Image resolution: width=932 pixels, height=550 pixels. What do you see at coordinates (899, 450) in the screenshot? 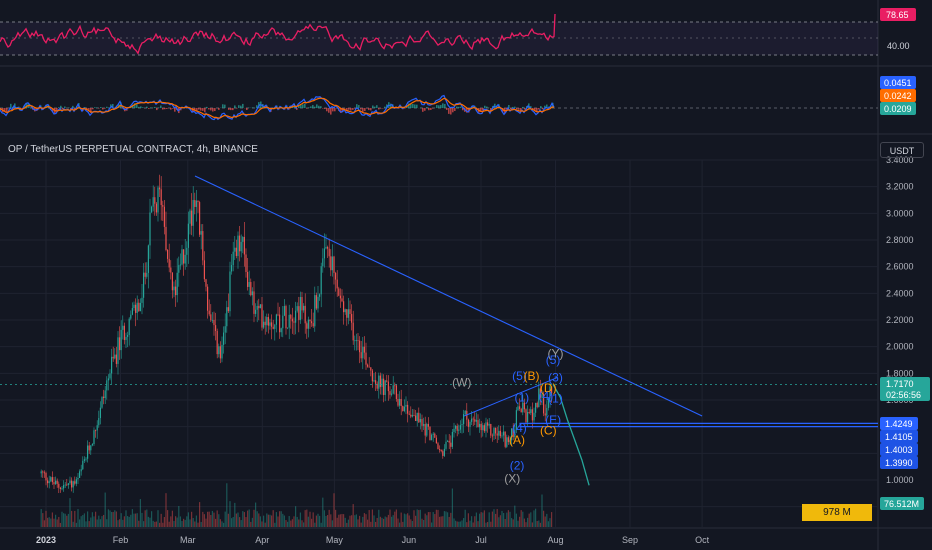
I see `level-label-3: 1.4003` at bounding box center [899, 450].